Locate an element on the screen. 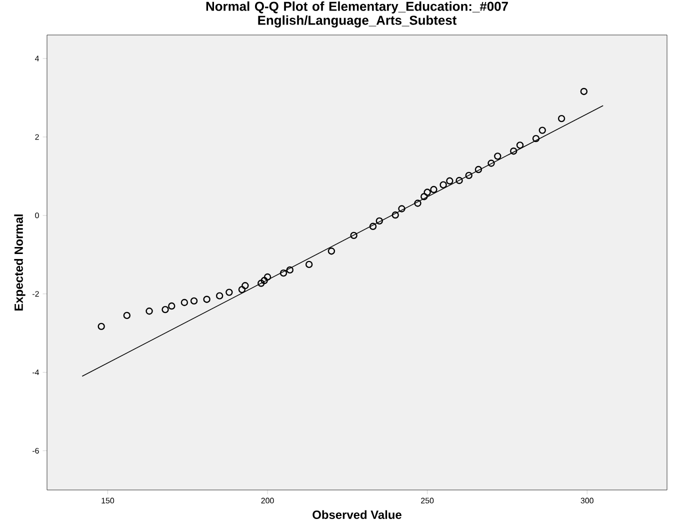  y-axis-title: Expected Normal is located at coordinates (20, 262).